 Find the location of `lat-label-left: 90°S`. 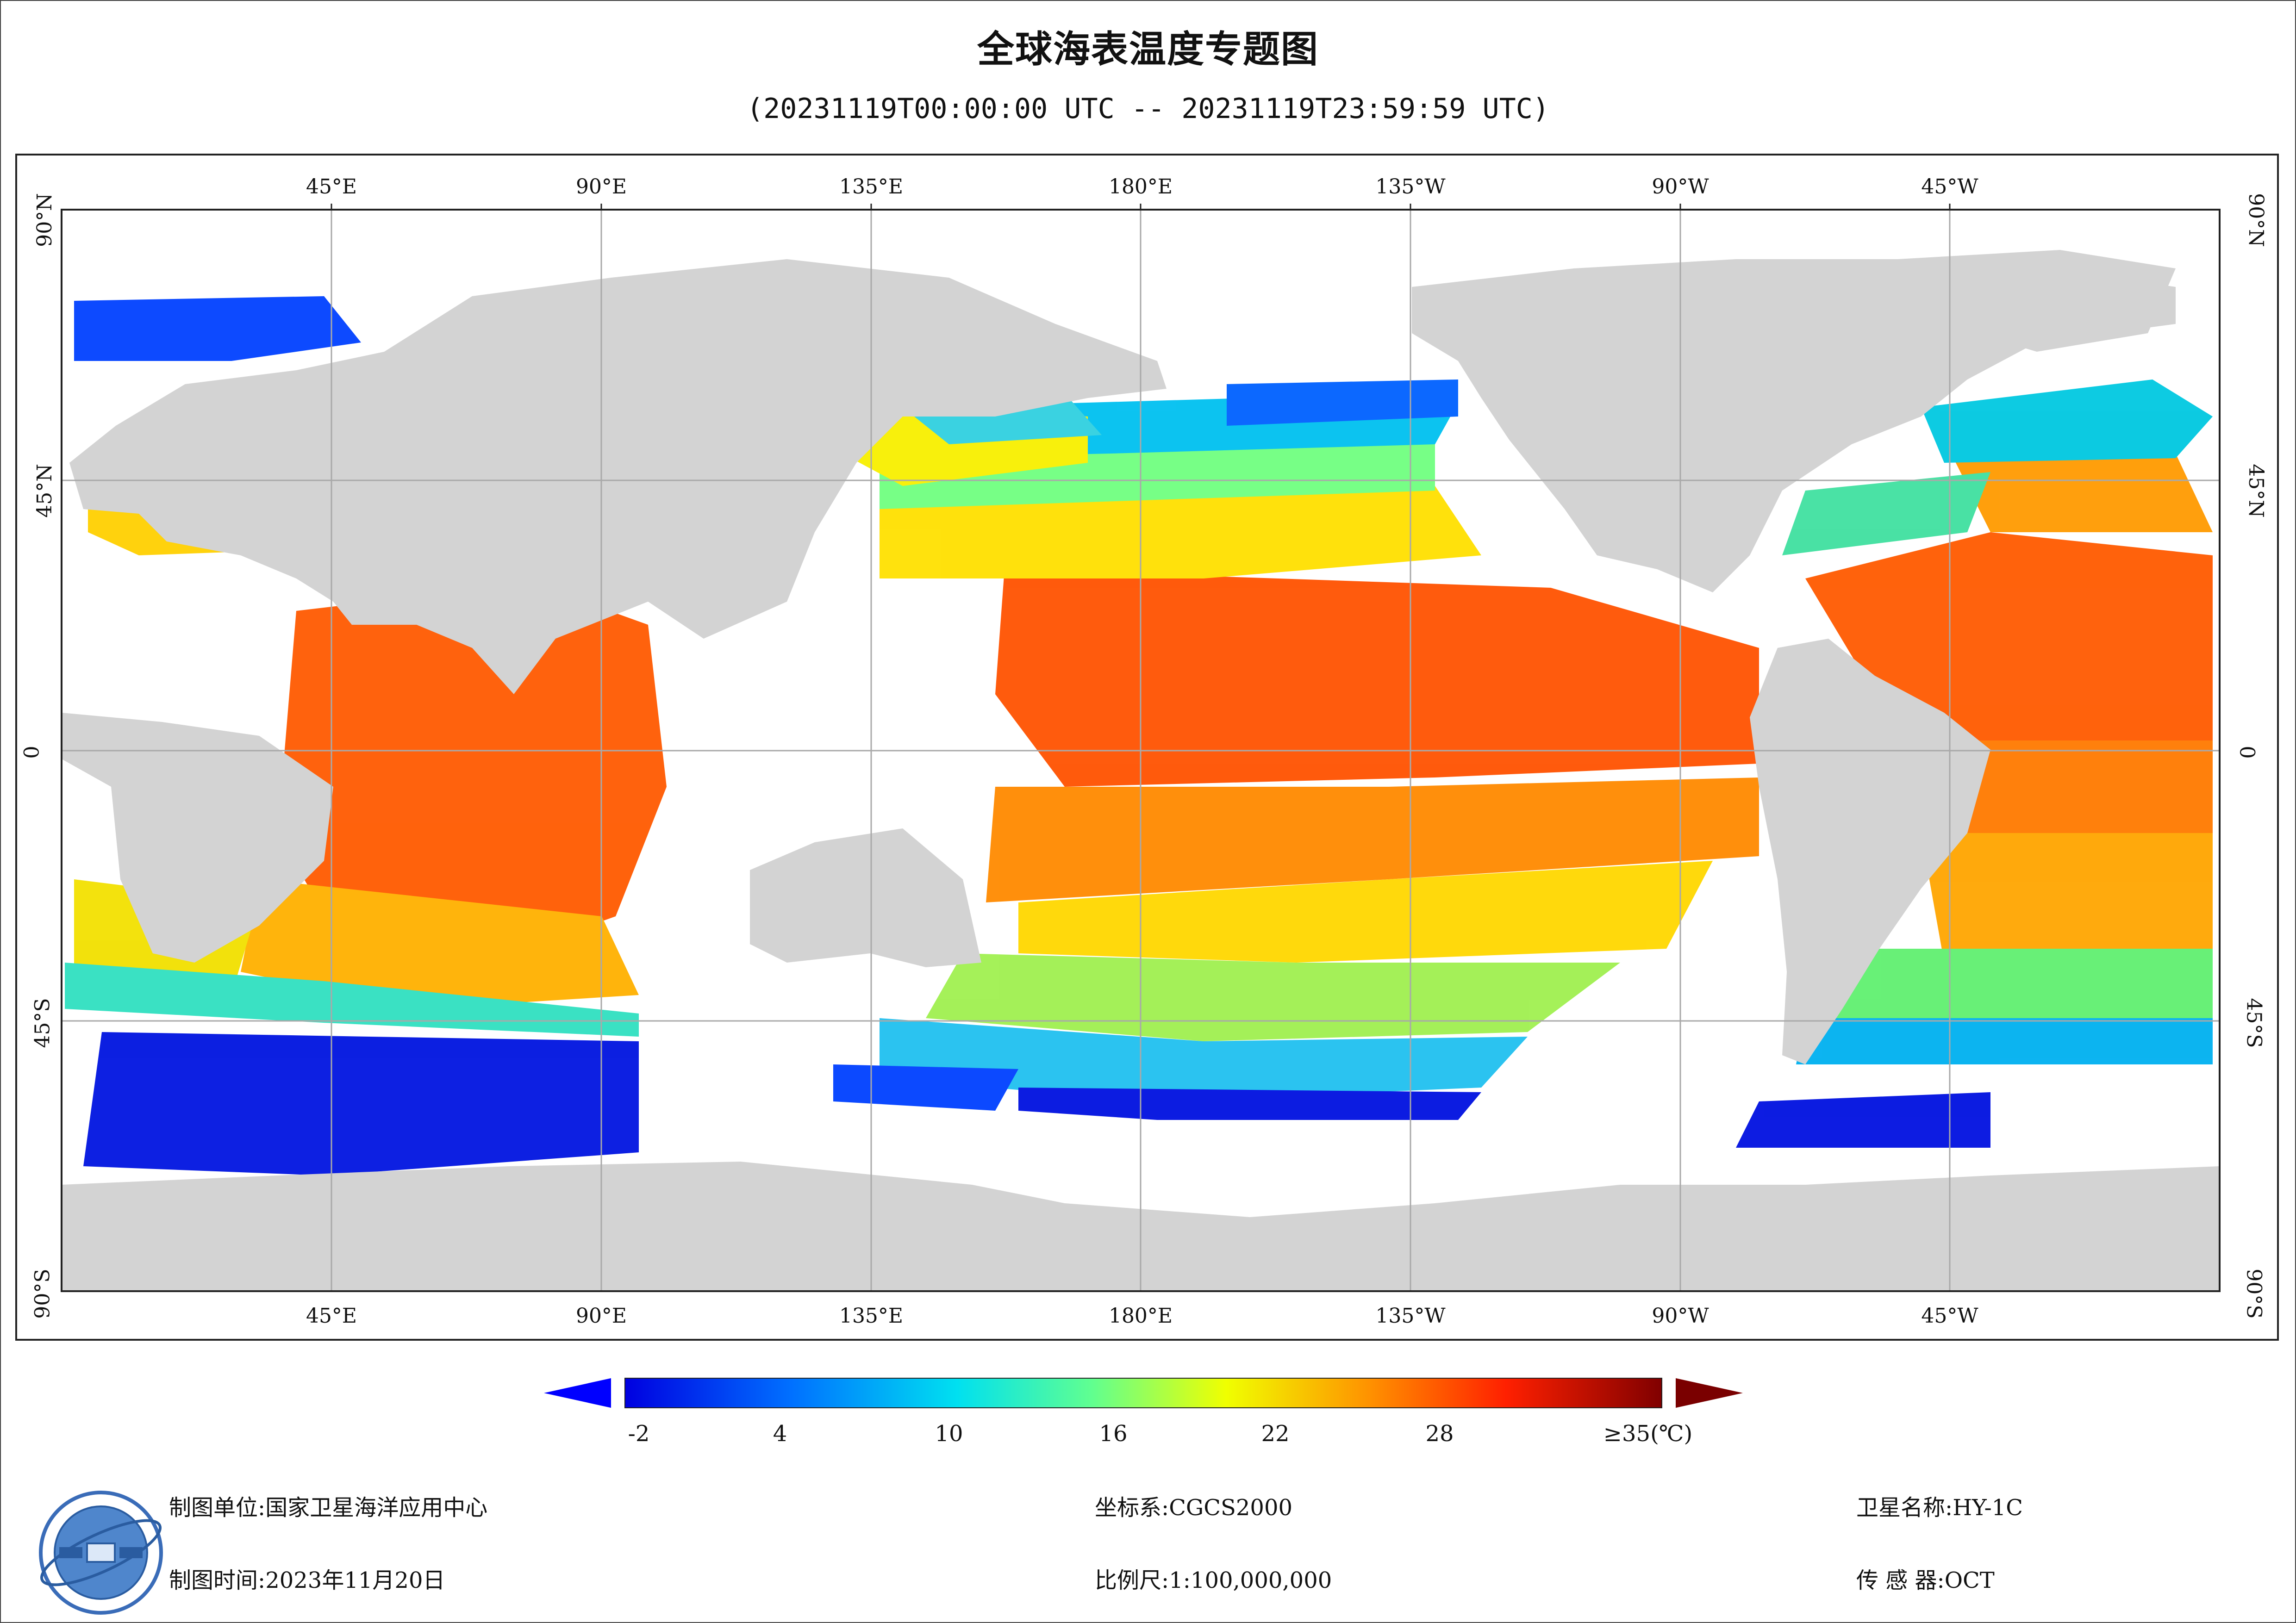

lat-label-left: 90°S is located at coordinates (43, 1294).